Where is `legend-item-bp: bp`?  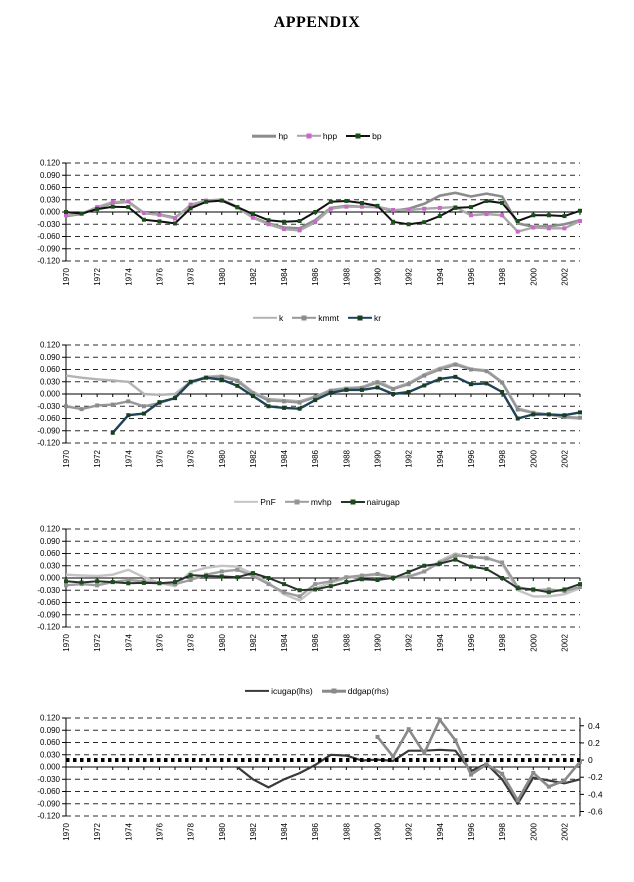
legend-item-bp: bp is located at coordinates (364, 136).